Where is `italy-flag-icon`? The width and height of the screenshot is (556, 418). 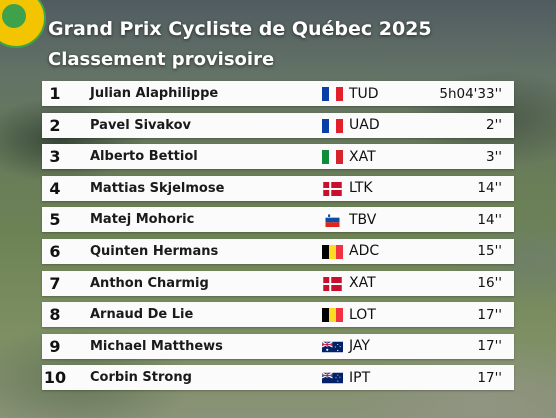
italy-flag-icon is located at coordinates (332, 157).